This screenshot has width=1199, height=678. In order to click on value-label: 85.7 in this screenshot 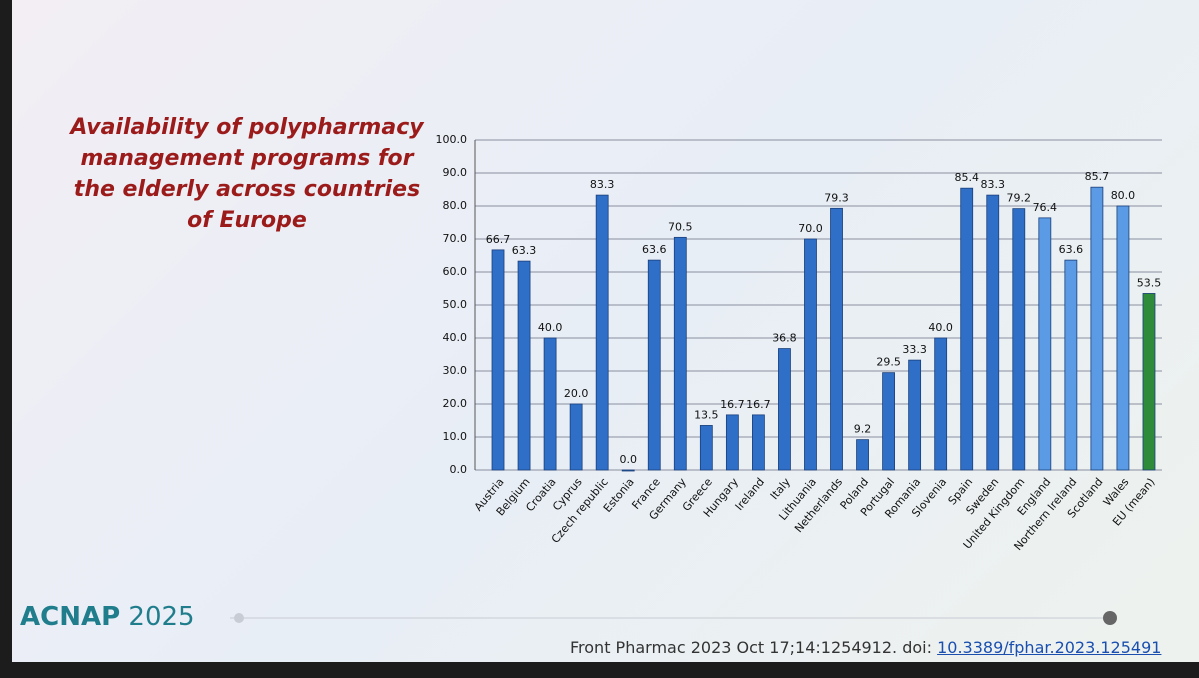, I will do `click(1097, 176)`.